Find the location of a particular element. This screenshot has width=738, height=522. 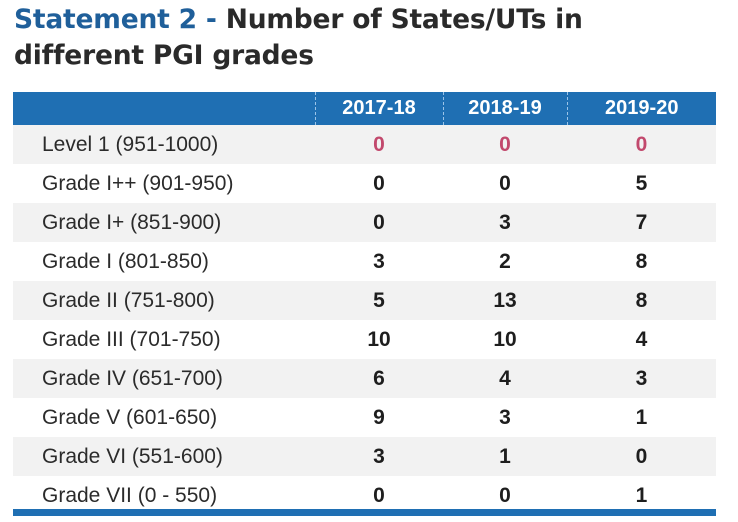

table-row: Grade III (701-750) 10 10 4 is located at coordinates (364, 339).